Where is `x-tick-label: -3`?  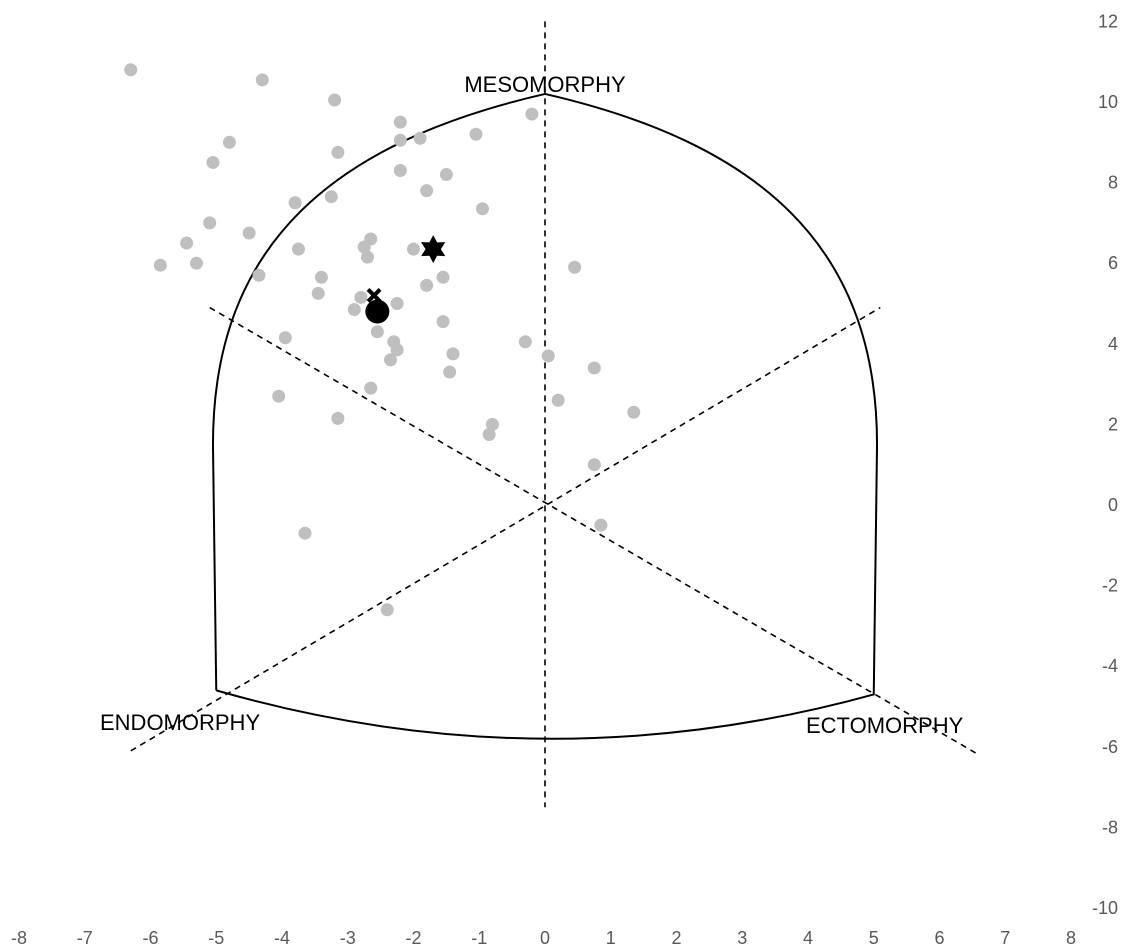
x-tick-label: -3 is located at coordinates (348, 938).